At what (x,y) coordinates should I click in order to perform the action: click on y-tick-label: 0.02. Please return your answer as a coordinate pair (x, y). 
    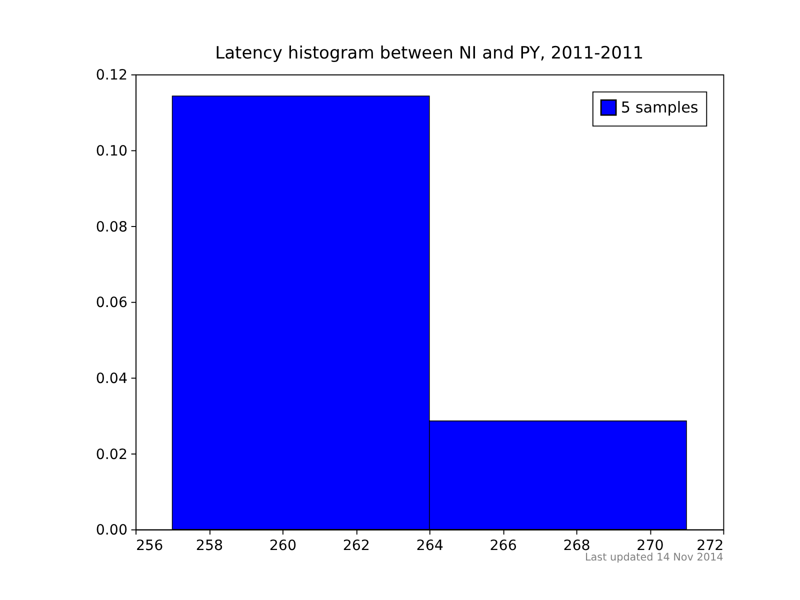
    Looking at the image, I should click on (112, 454).